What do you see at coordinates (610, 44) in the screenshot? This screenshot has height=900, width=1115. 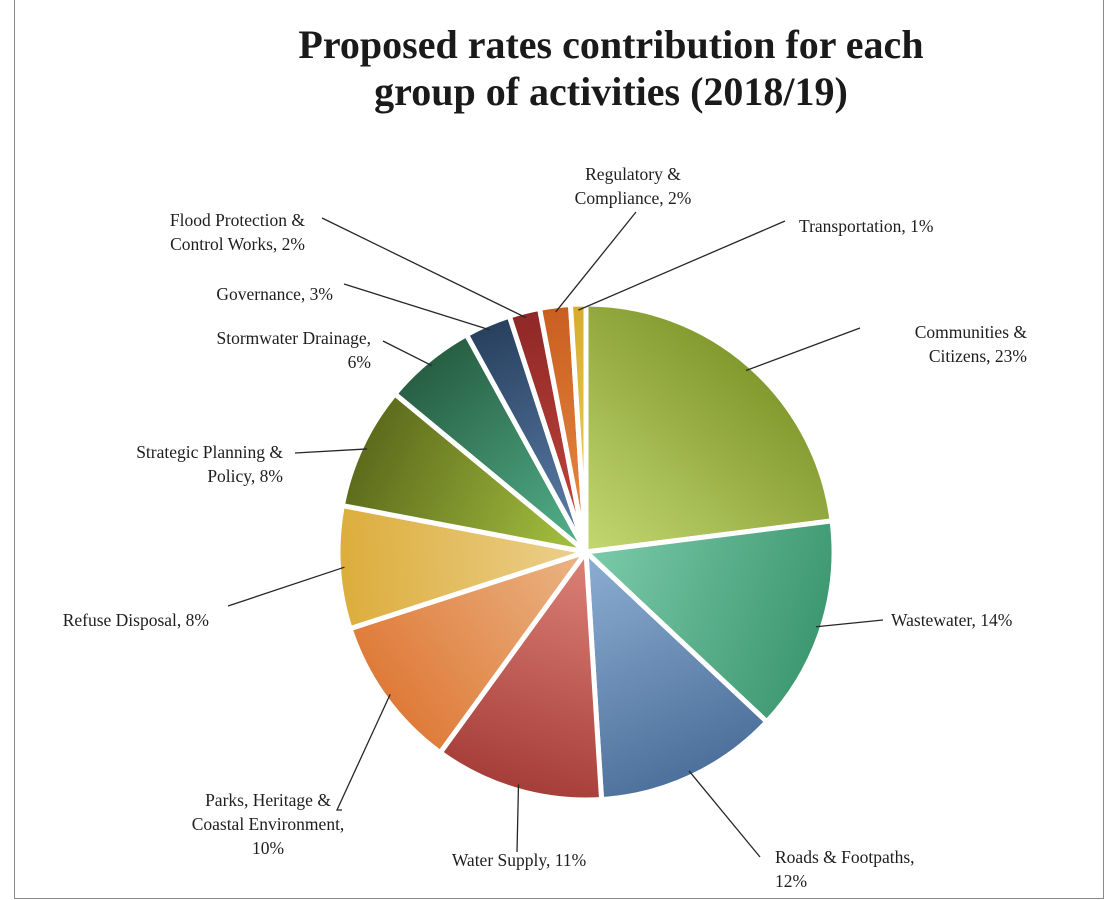 I see `chart-title-line-1: Proposed rates contribution for each` at bounding box center [610, 44].